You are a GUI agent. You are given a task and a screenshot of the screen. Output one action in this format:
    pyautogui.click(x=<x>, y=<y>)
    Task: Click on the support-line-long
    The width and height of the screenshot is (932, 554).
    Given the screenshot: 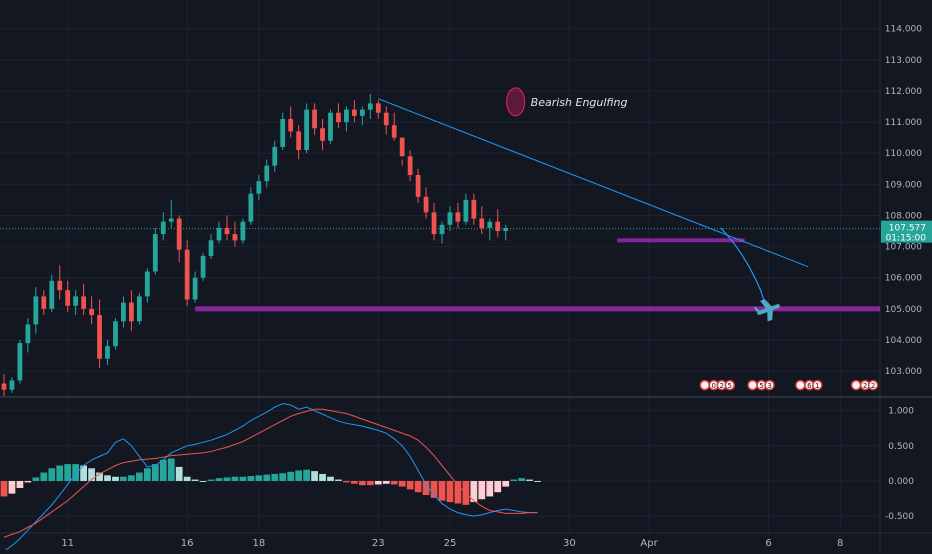 What is the action you would take?
    pyautogui.click(x=537, y=309)
    